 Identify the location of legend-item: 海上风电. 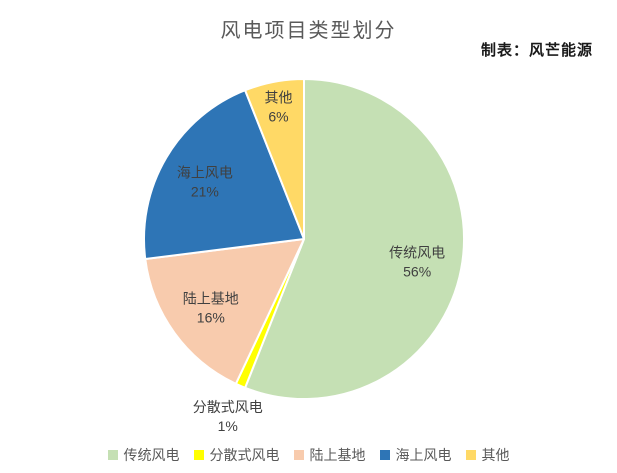
(415, 455).